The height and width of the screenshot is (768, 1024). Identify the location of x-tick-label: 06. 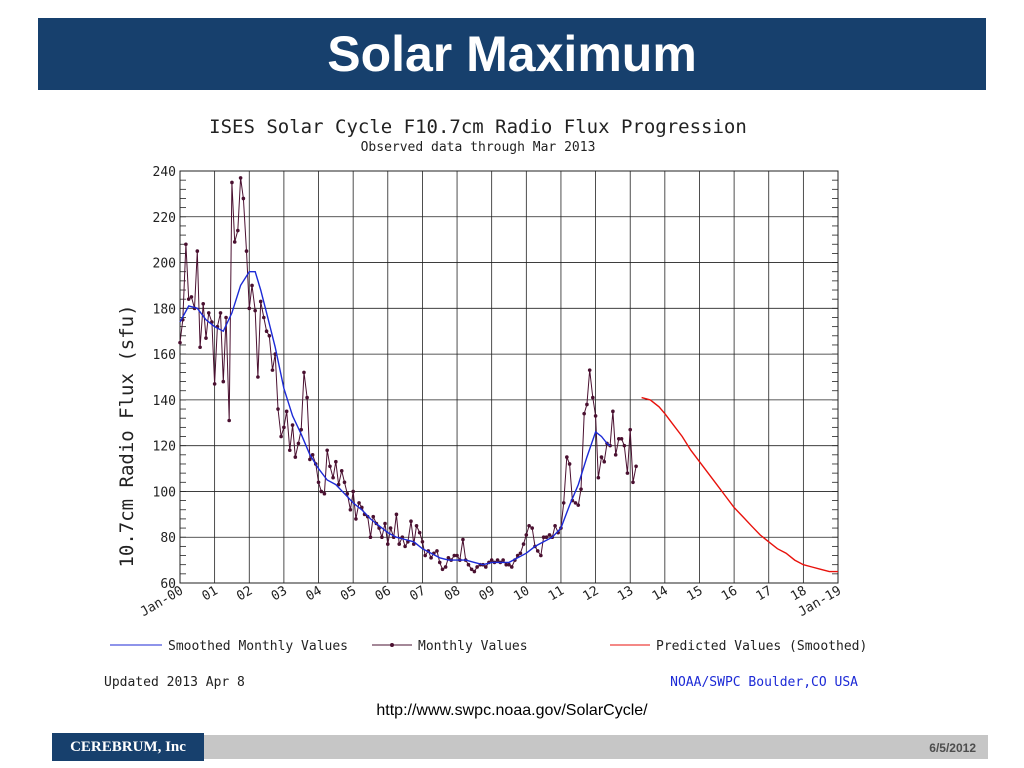
(383, 593).